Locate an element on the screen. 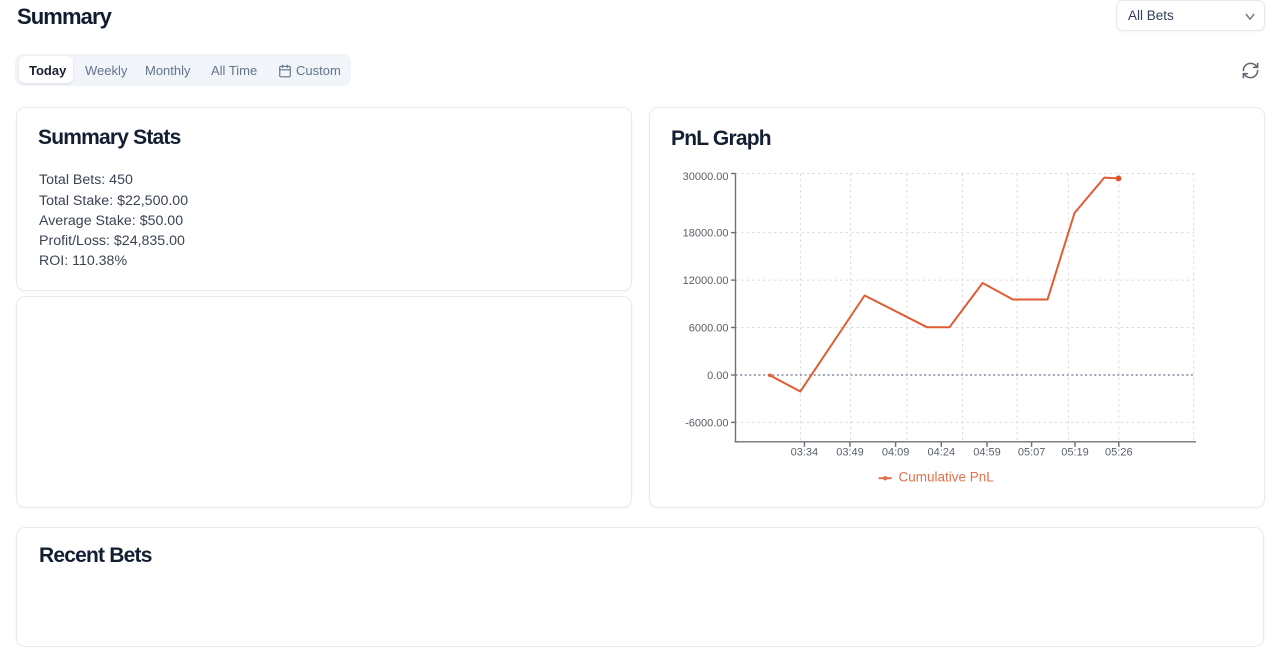 The width and height of the screenshot is (1280, 647). svg-text: 04:24 is located at coordinates (942, 453).